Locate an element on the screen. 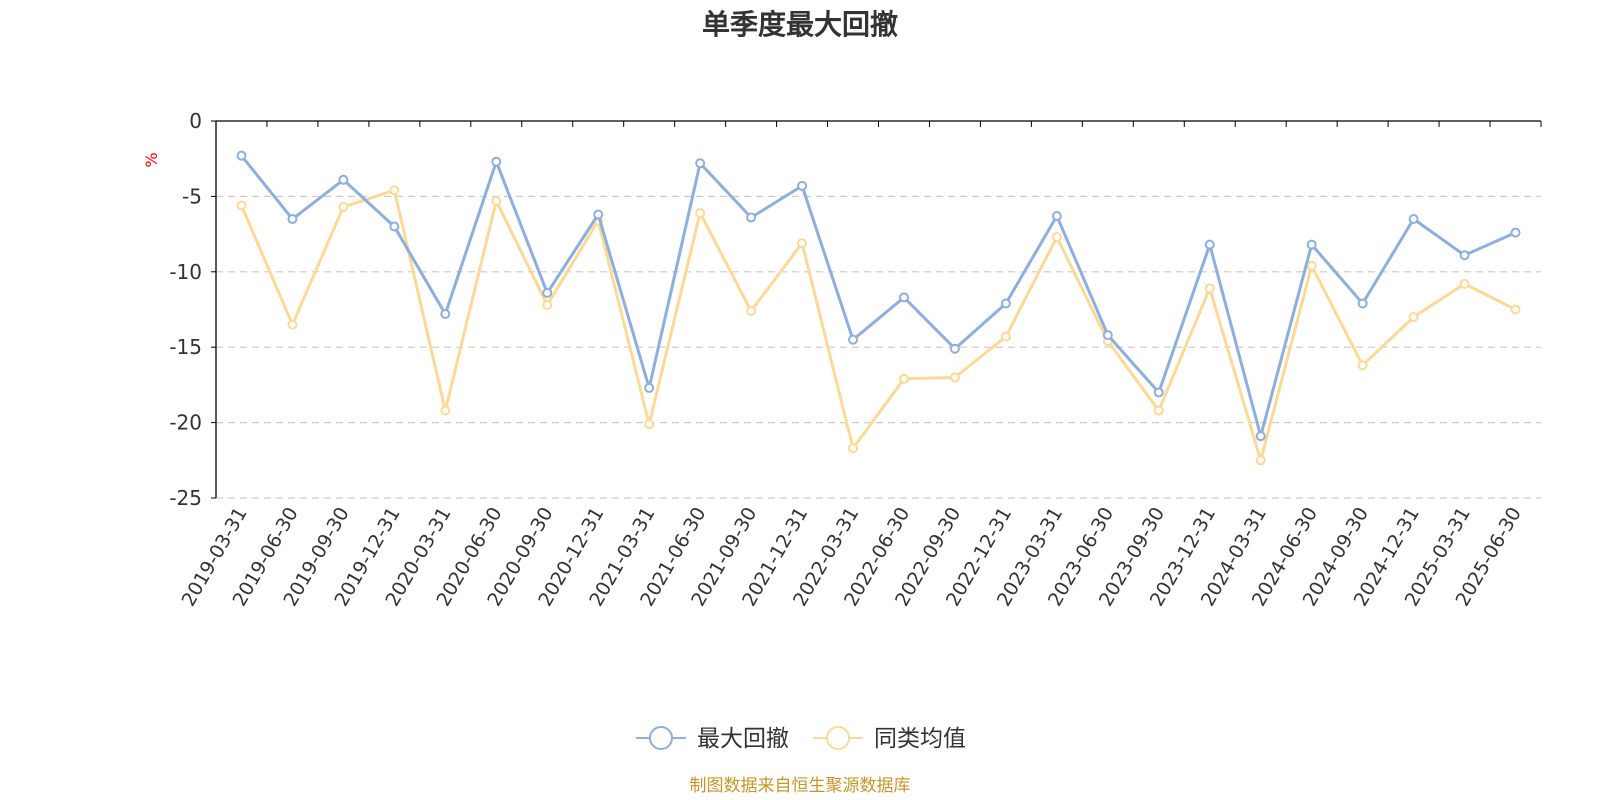 This screenshot has width=1600, height=800. y-axis-ticks: 0 -5 -10 -15 -20 -25 is located at coordinates (185, 309).